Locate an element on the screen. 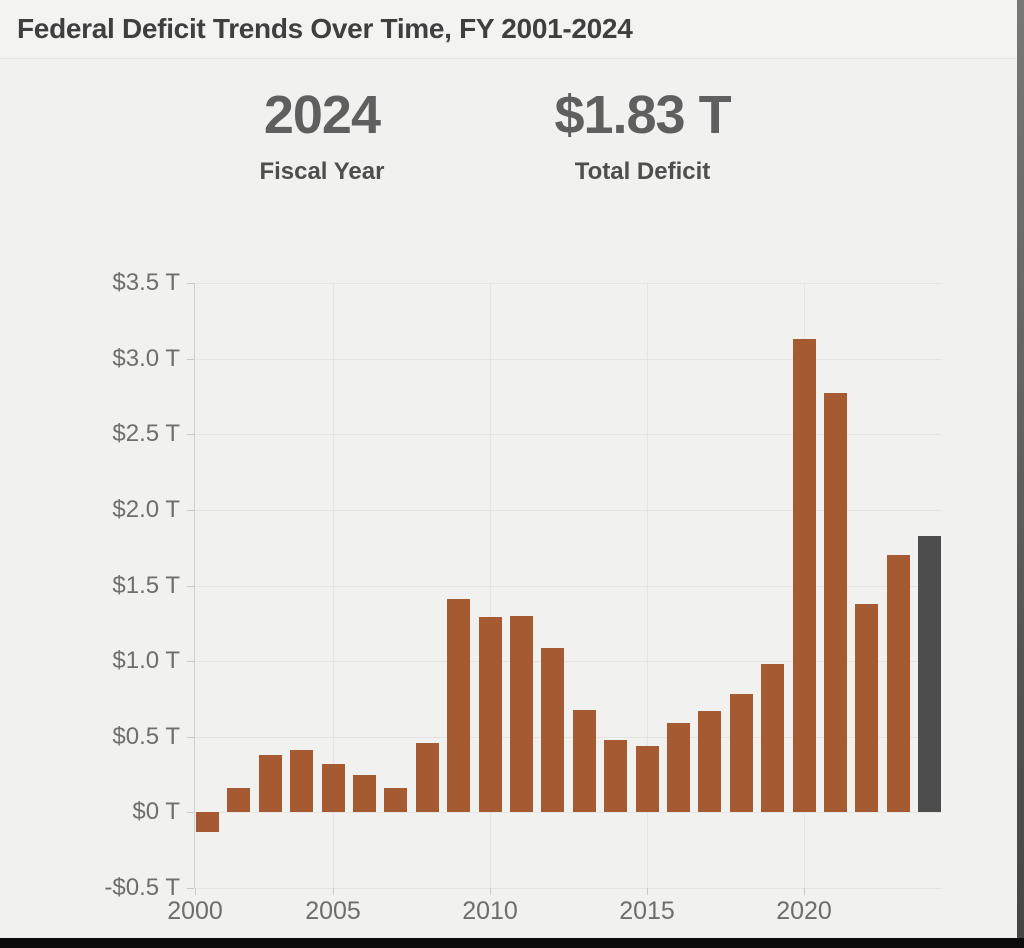  screen-edge-bottom is located at coordinates (512, 943).